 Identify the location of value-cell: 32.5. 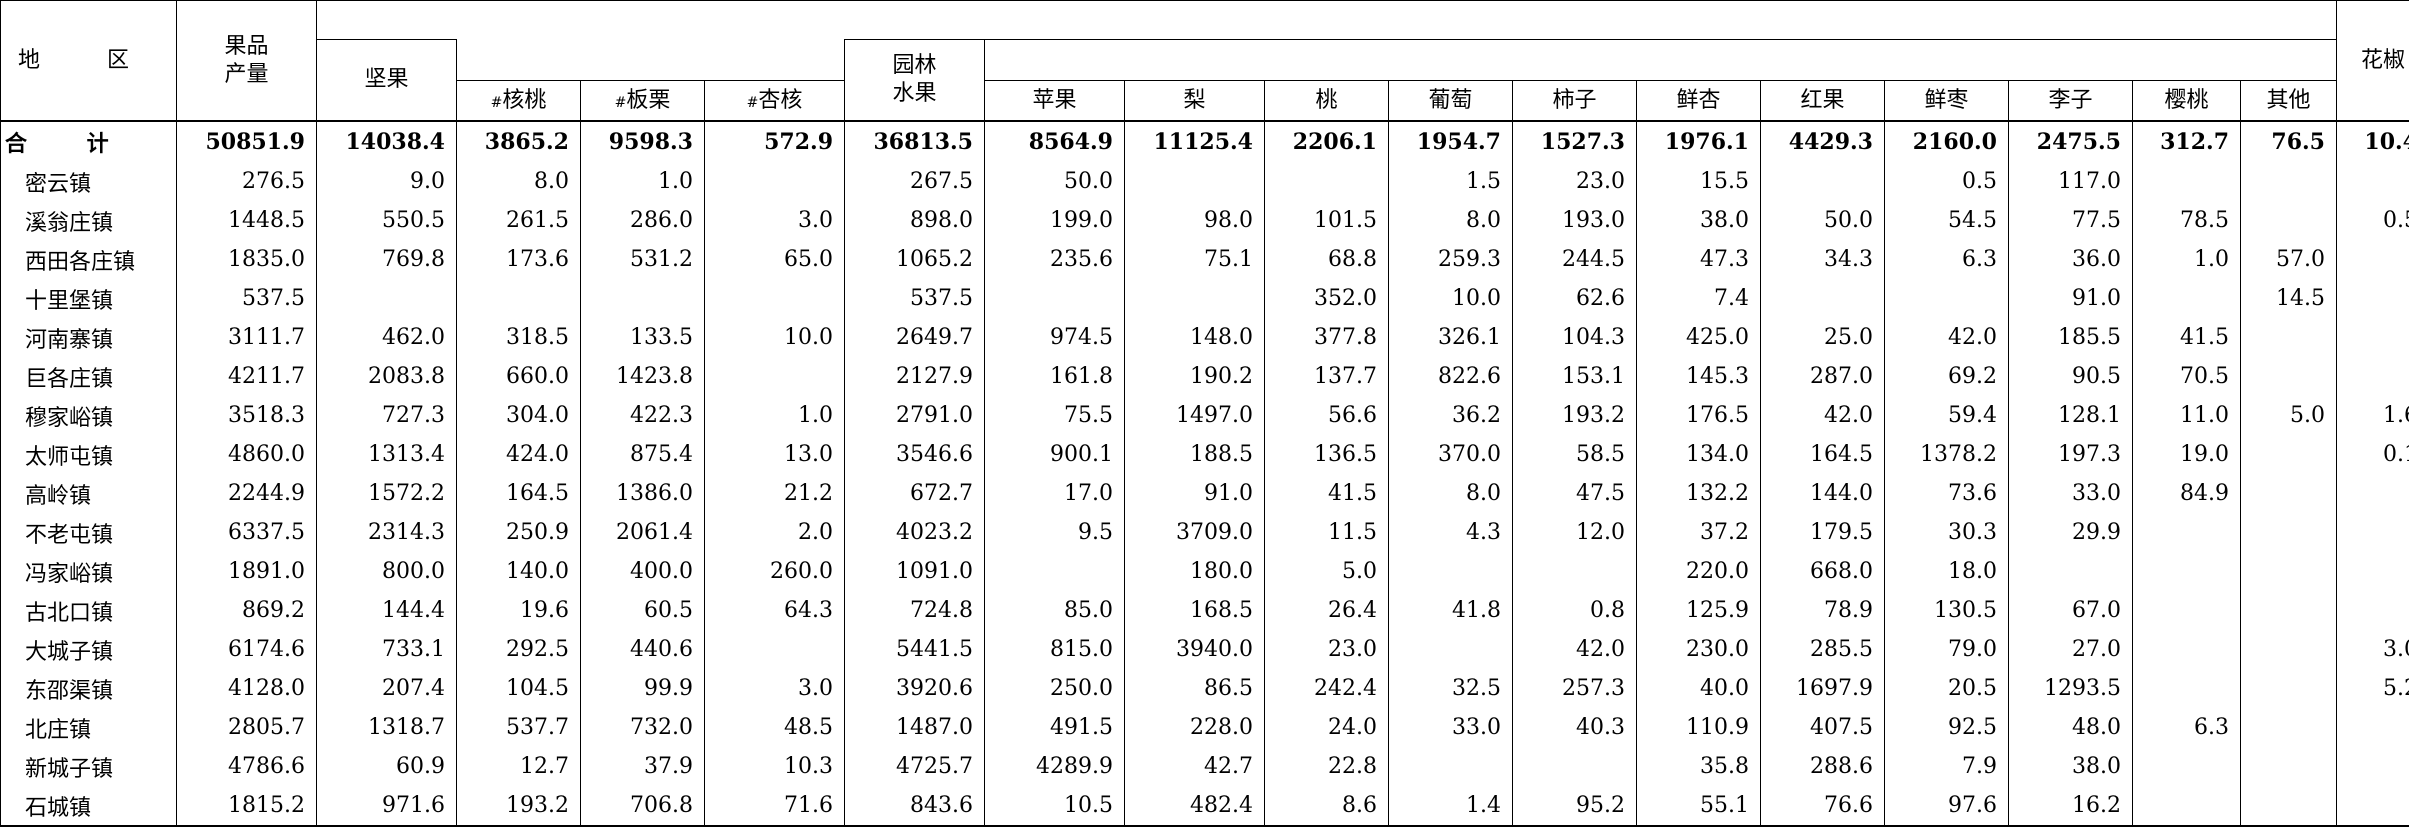
(1451, 688).